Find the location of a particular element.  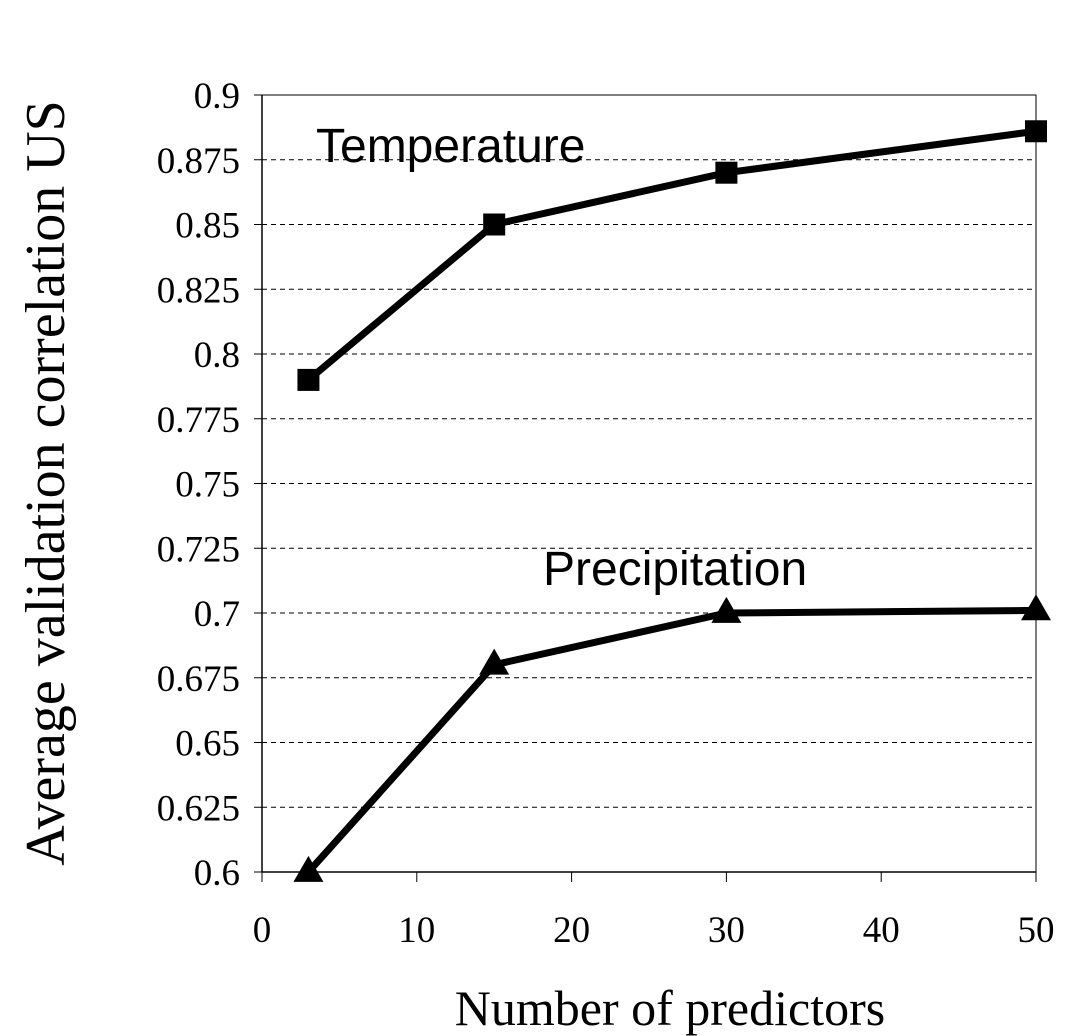

x-tick-label: 30 is located at coordinates (726, 930).